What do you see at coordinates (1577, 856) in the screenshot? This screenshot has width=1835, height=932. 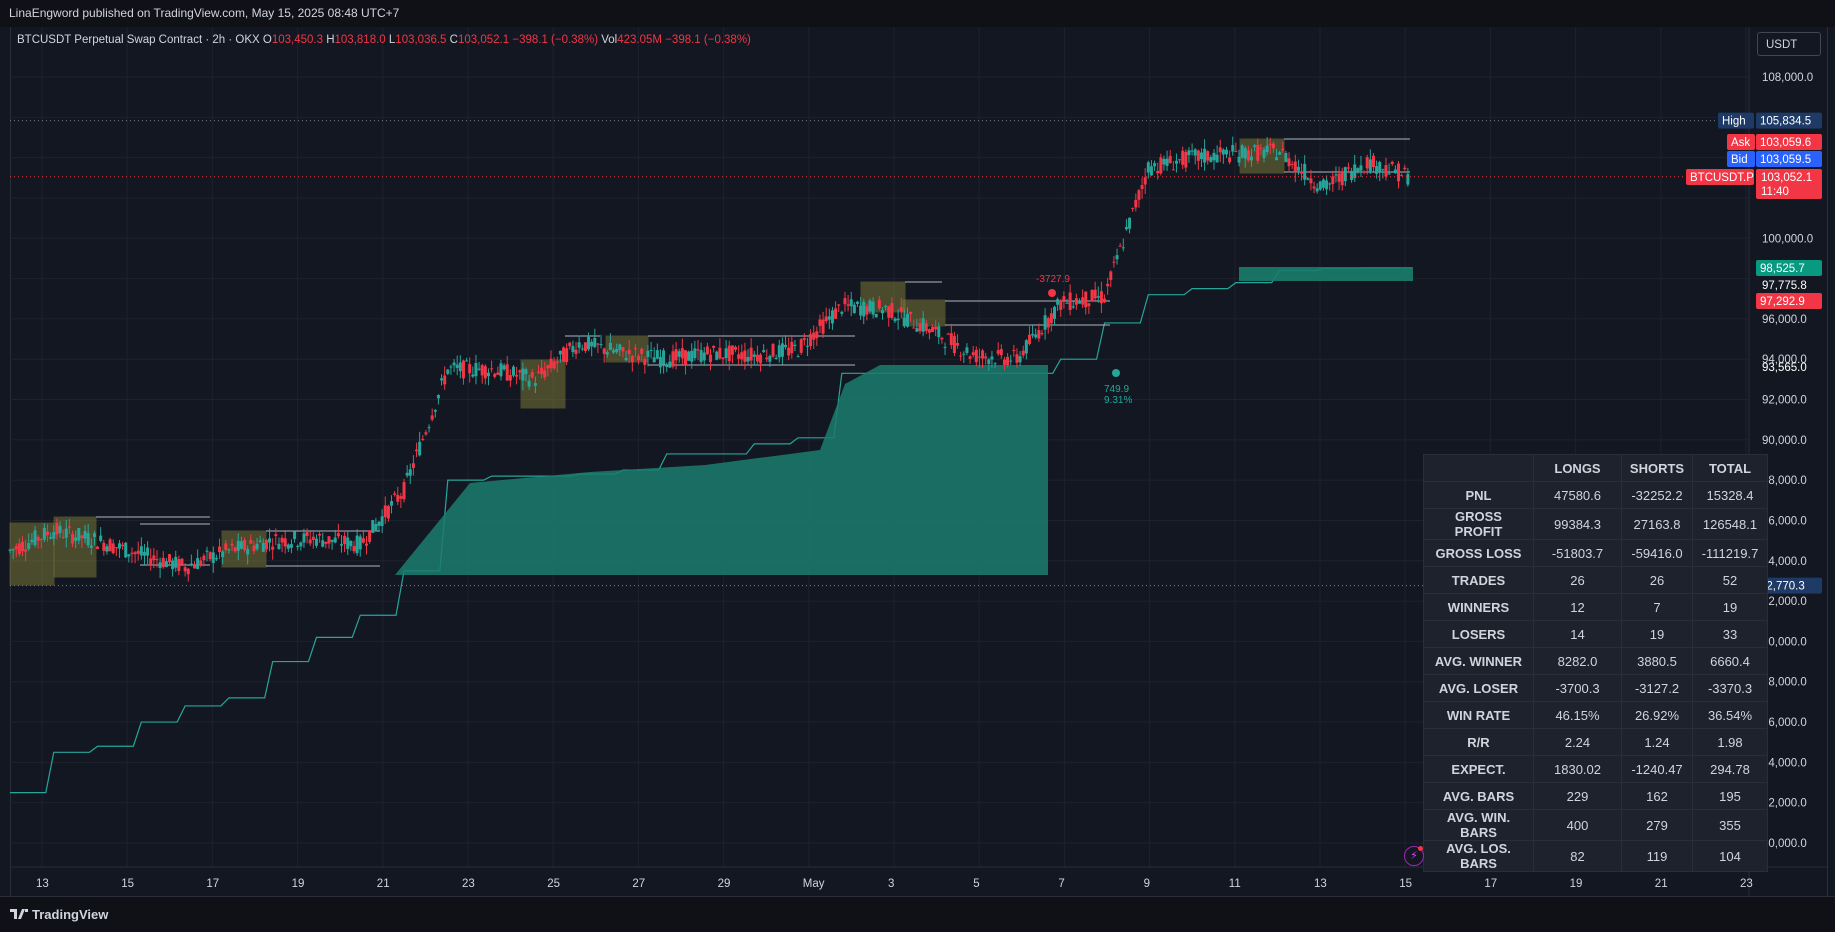 I see `stats-longs-cell: 82` at bounding box center [1577, 856].